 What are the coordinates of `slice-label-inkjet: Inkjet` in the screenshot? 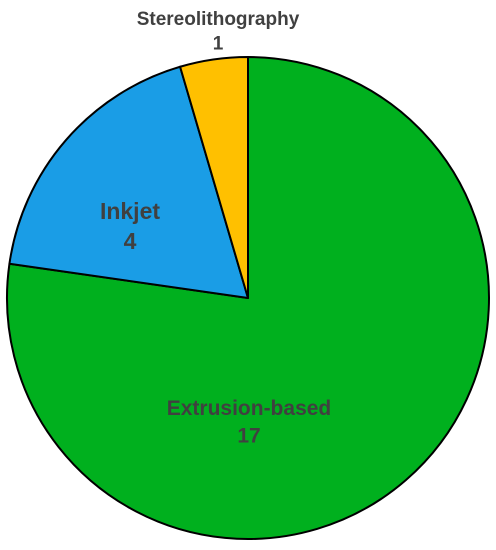 It's located at (130, 211).